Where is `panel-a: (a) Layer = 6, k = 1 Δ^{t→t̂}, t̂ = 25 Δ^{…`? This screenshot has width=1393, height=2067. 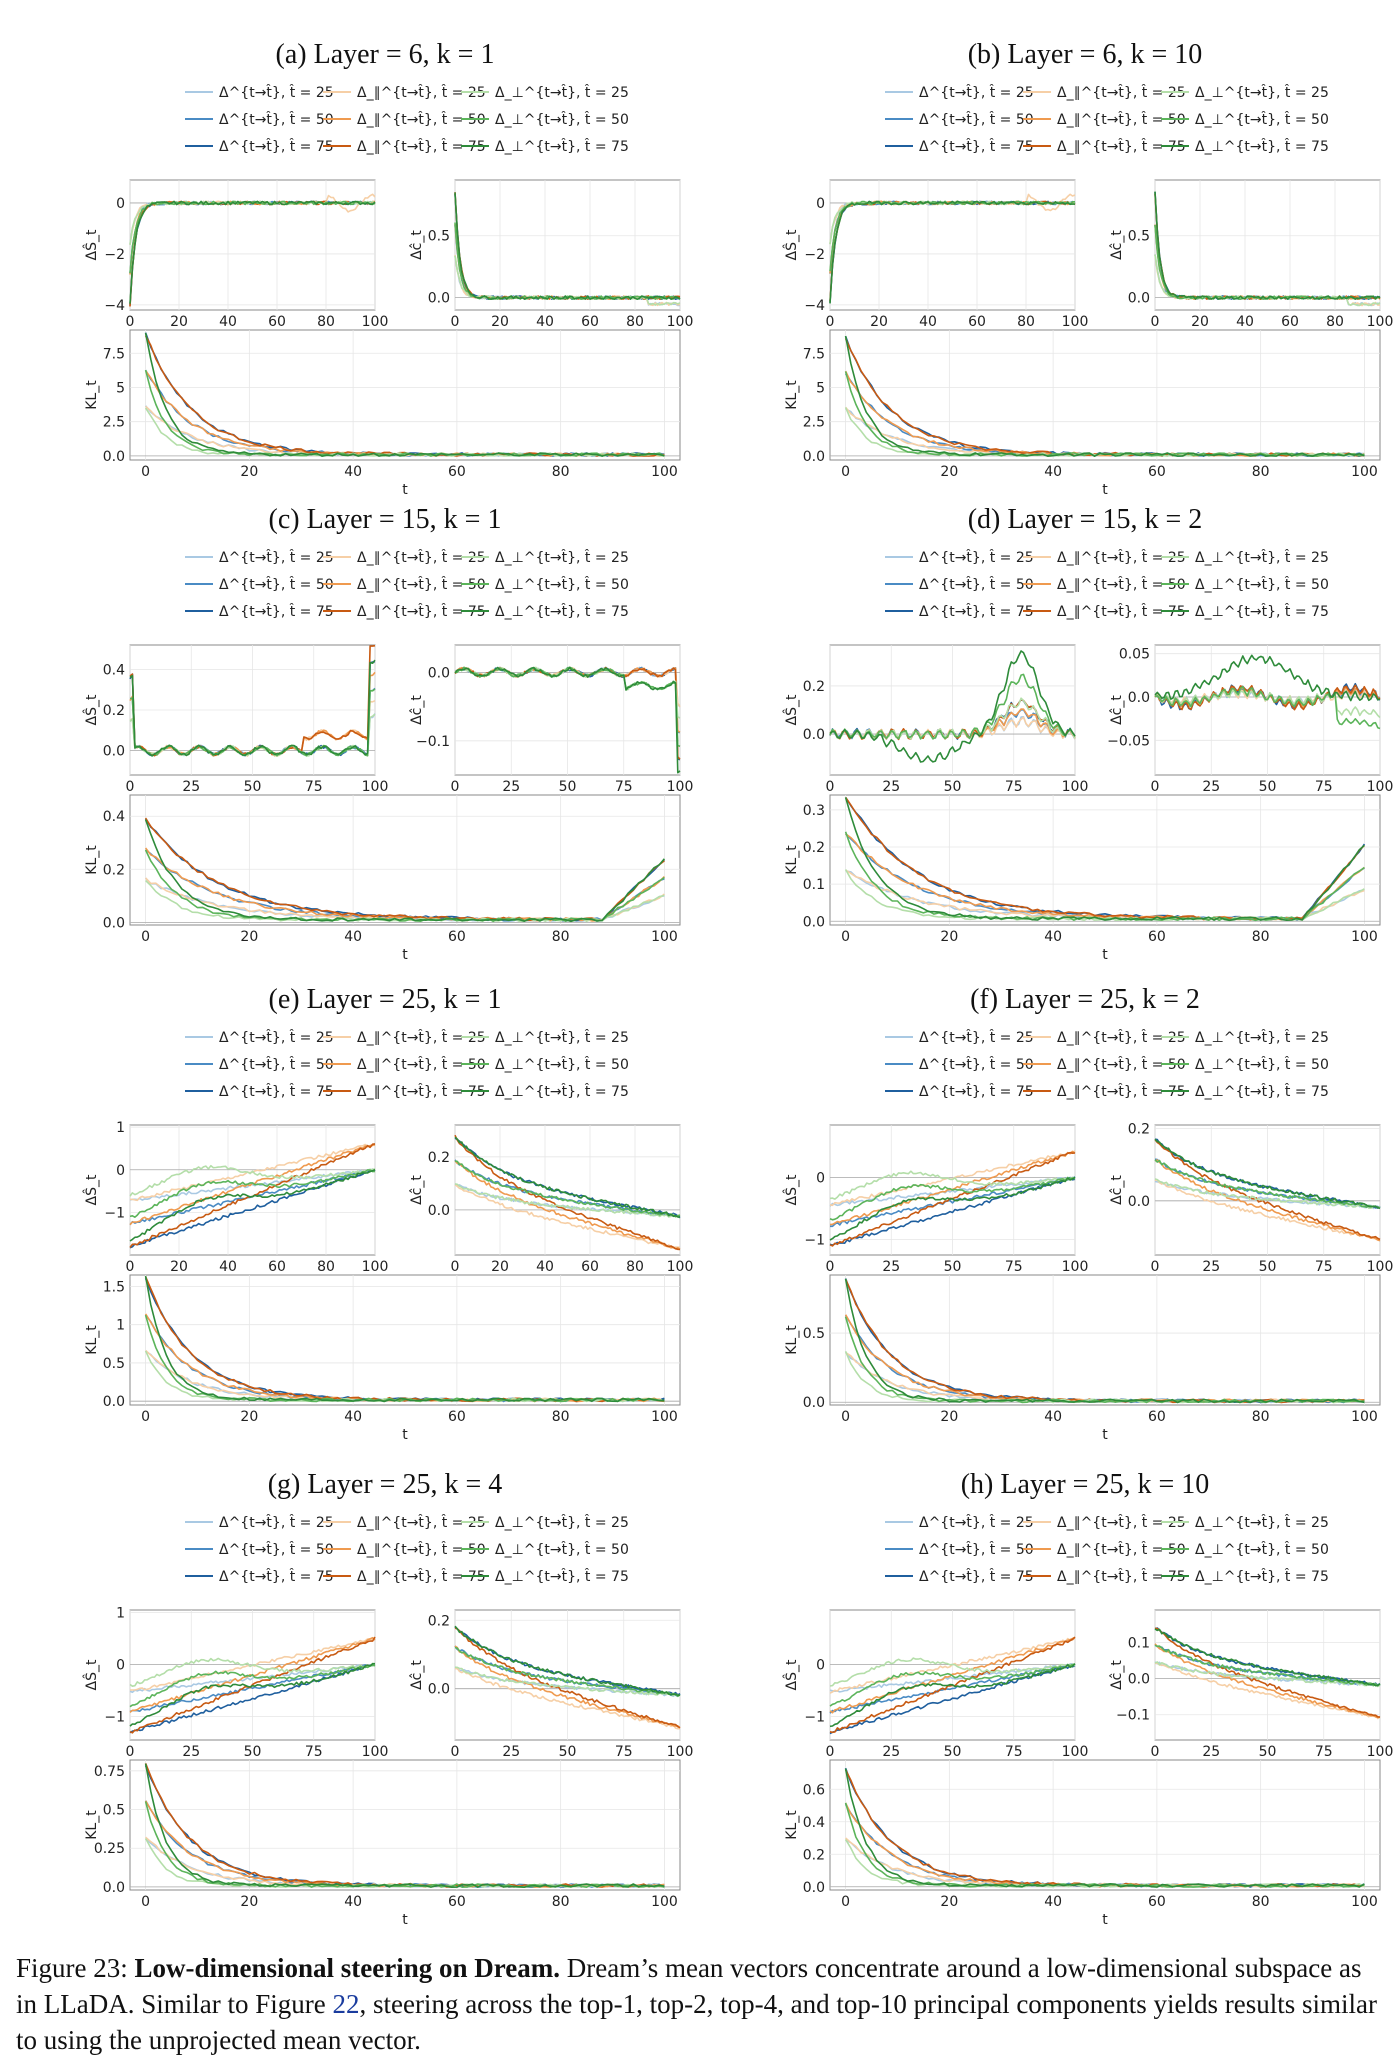 panel-a: (a) Layer = 6, k = 1 Δ^{t→t̂}, t̂ = 25 Δ^{… is located at coordinates (387, 268).